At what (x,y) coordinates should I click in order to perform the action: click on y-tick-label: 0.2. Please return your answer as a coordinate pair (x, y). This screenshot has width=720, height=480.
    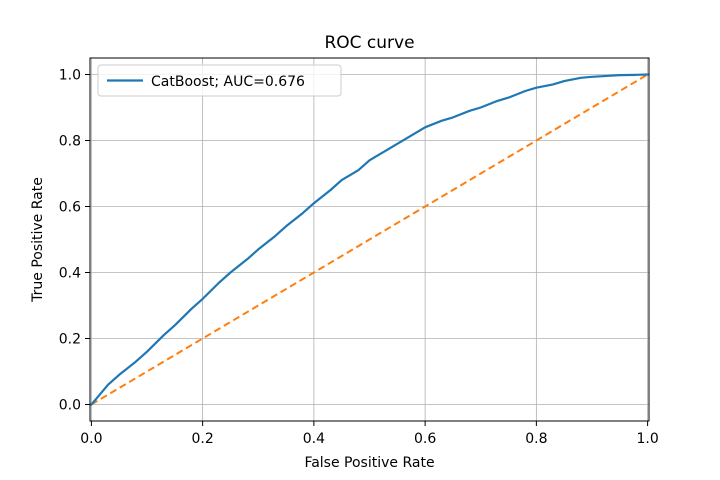
    Looking at the image, I should click on (70, 340).